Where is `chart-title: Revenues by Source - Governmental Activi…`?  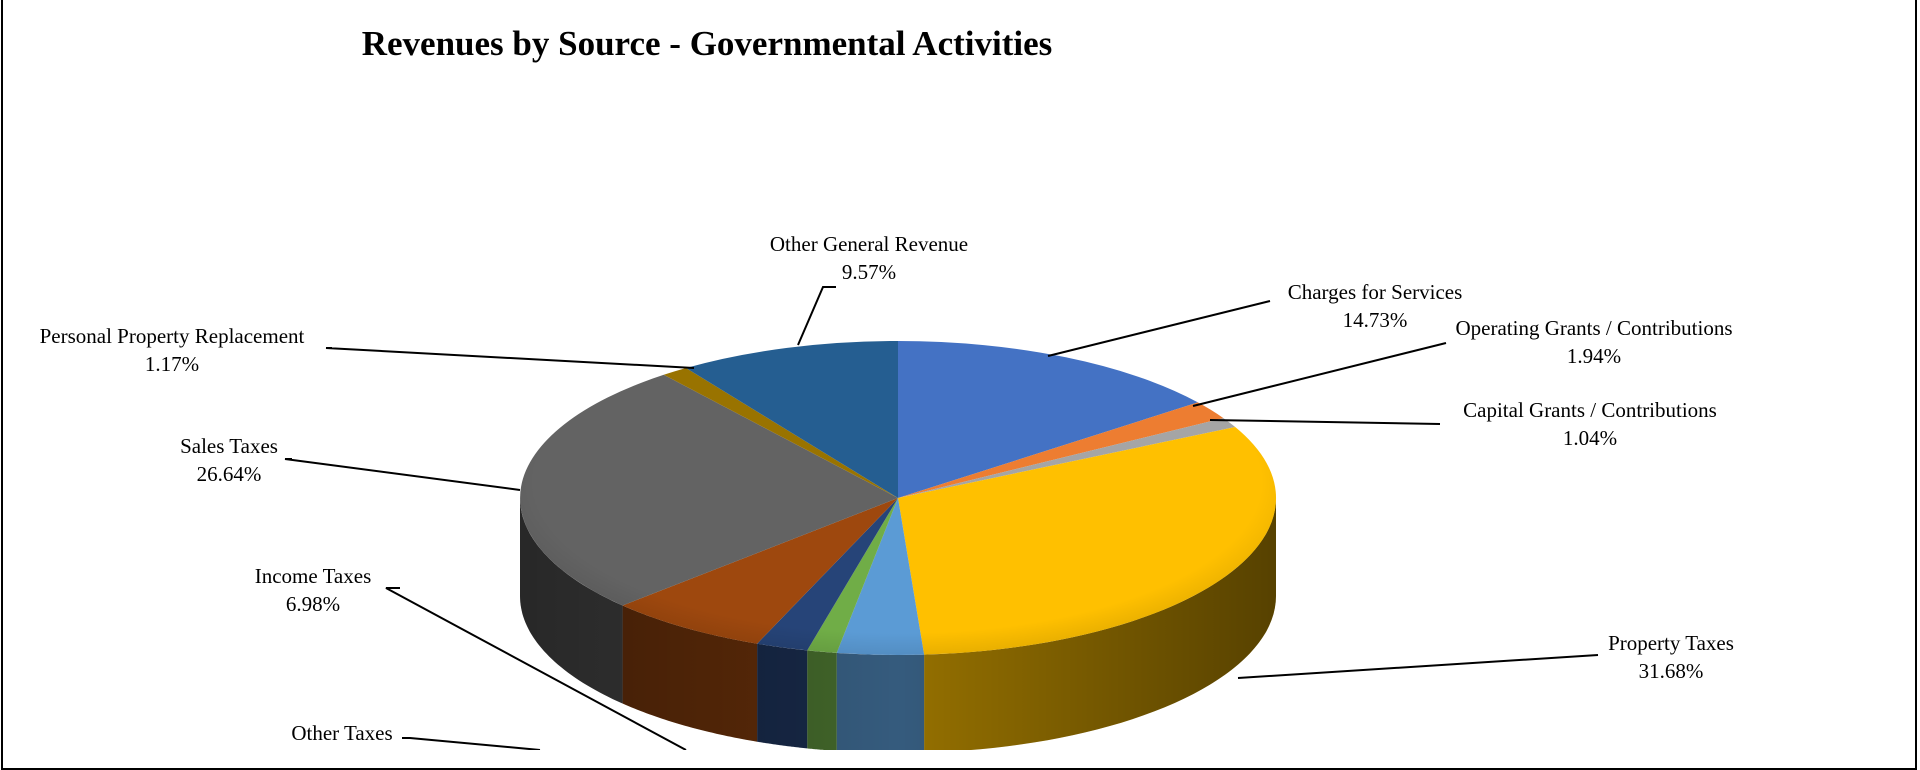 chart-title: Revenues by Source - Governmental Activi… is located at coordinates (707, 43).